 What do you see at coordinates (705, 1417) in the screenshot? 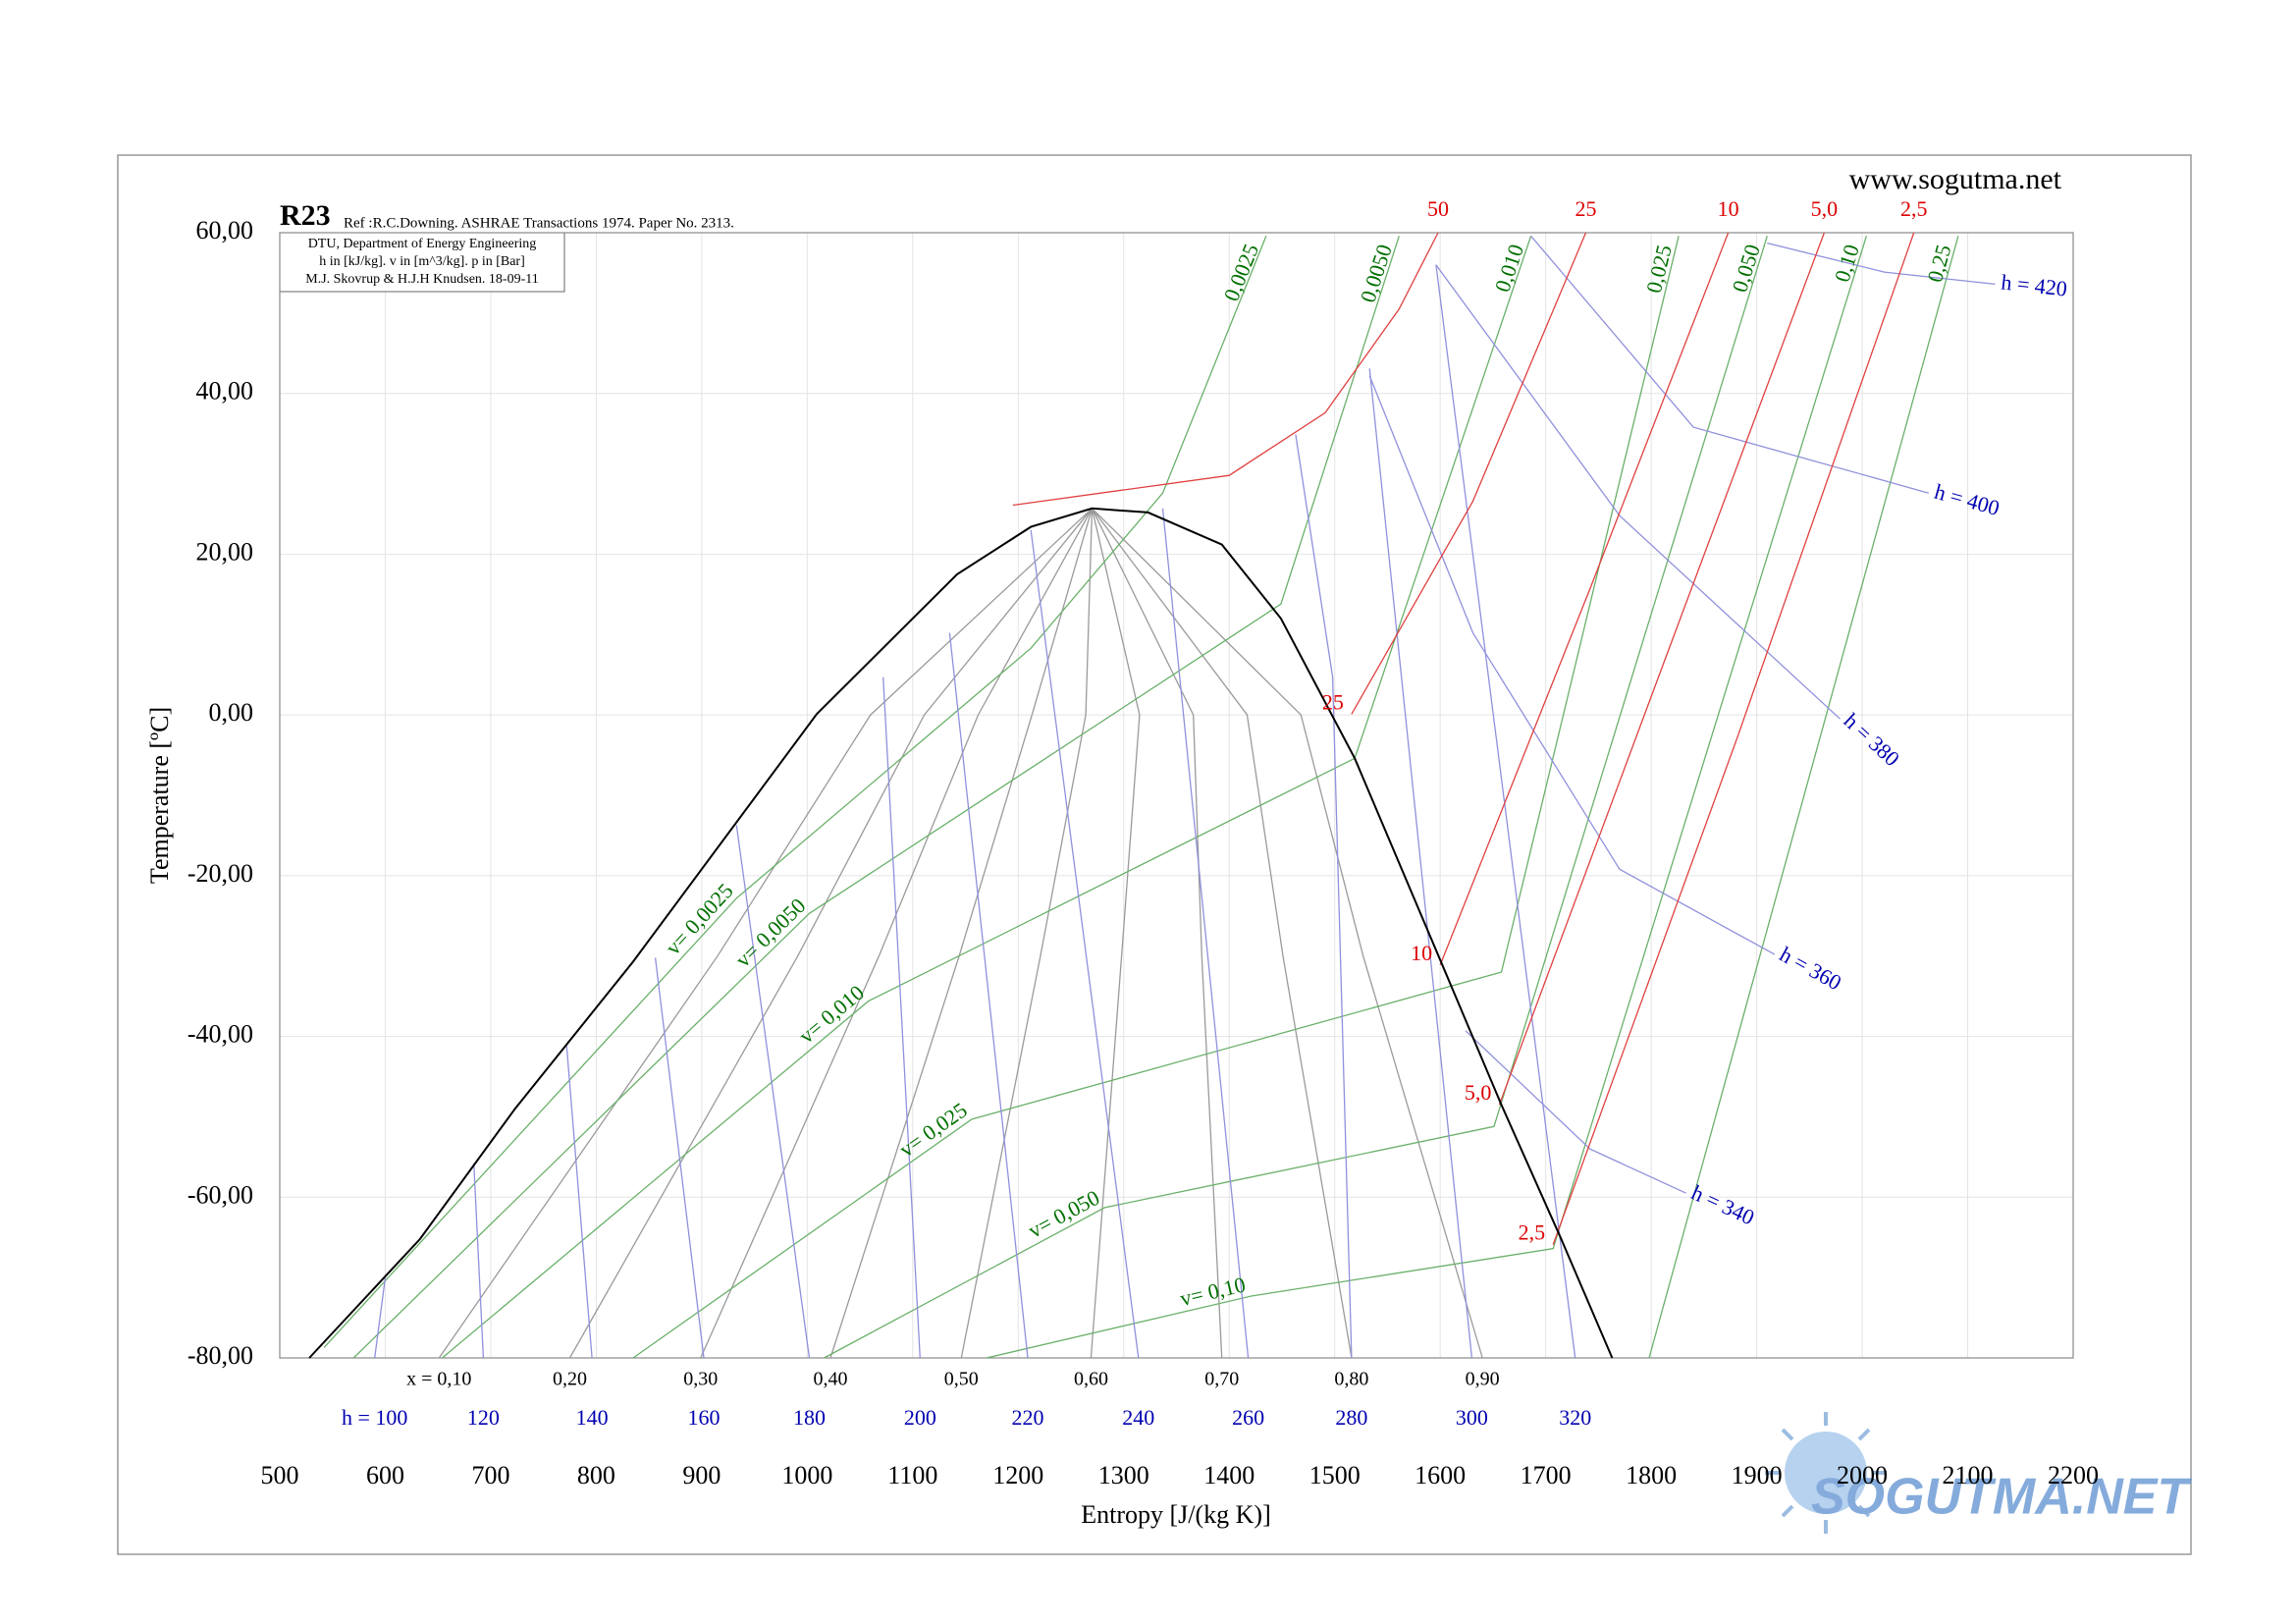
I see `isenthalp-label: 160` at bounding box center [705, 1417].